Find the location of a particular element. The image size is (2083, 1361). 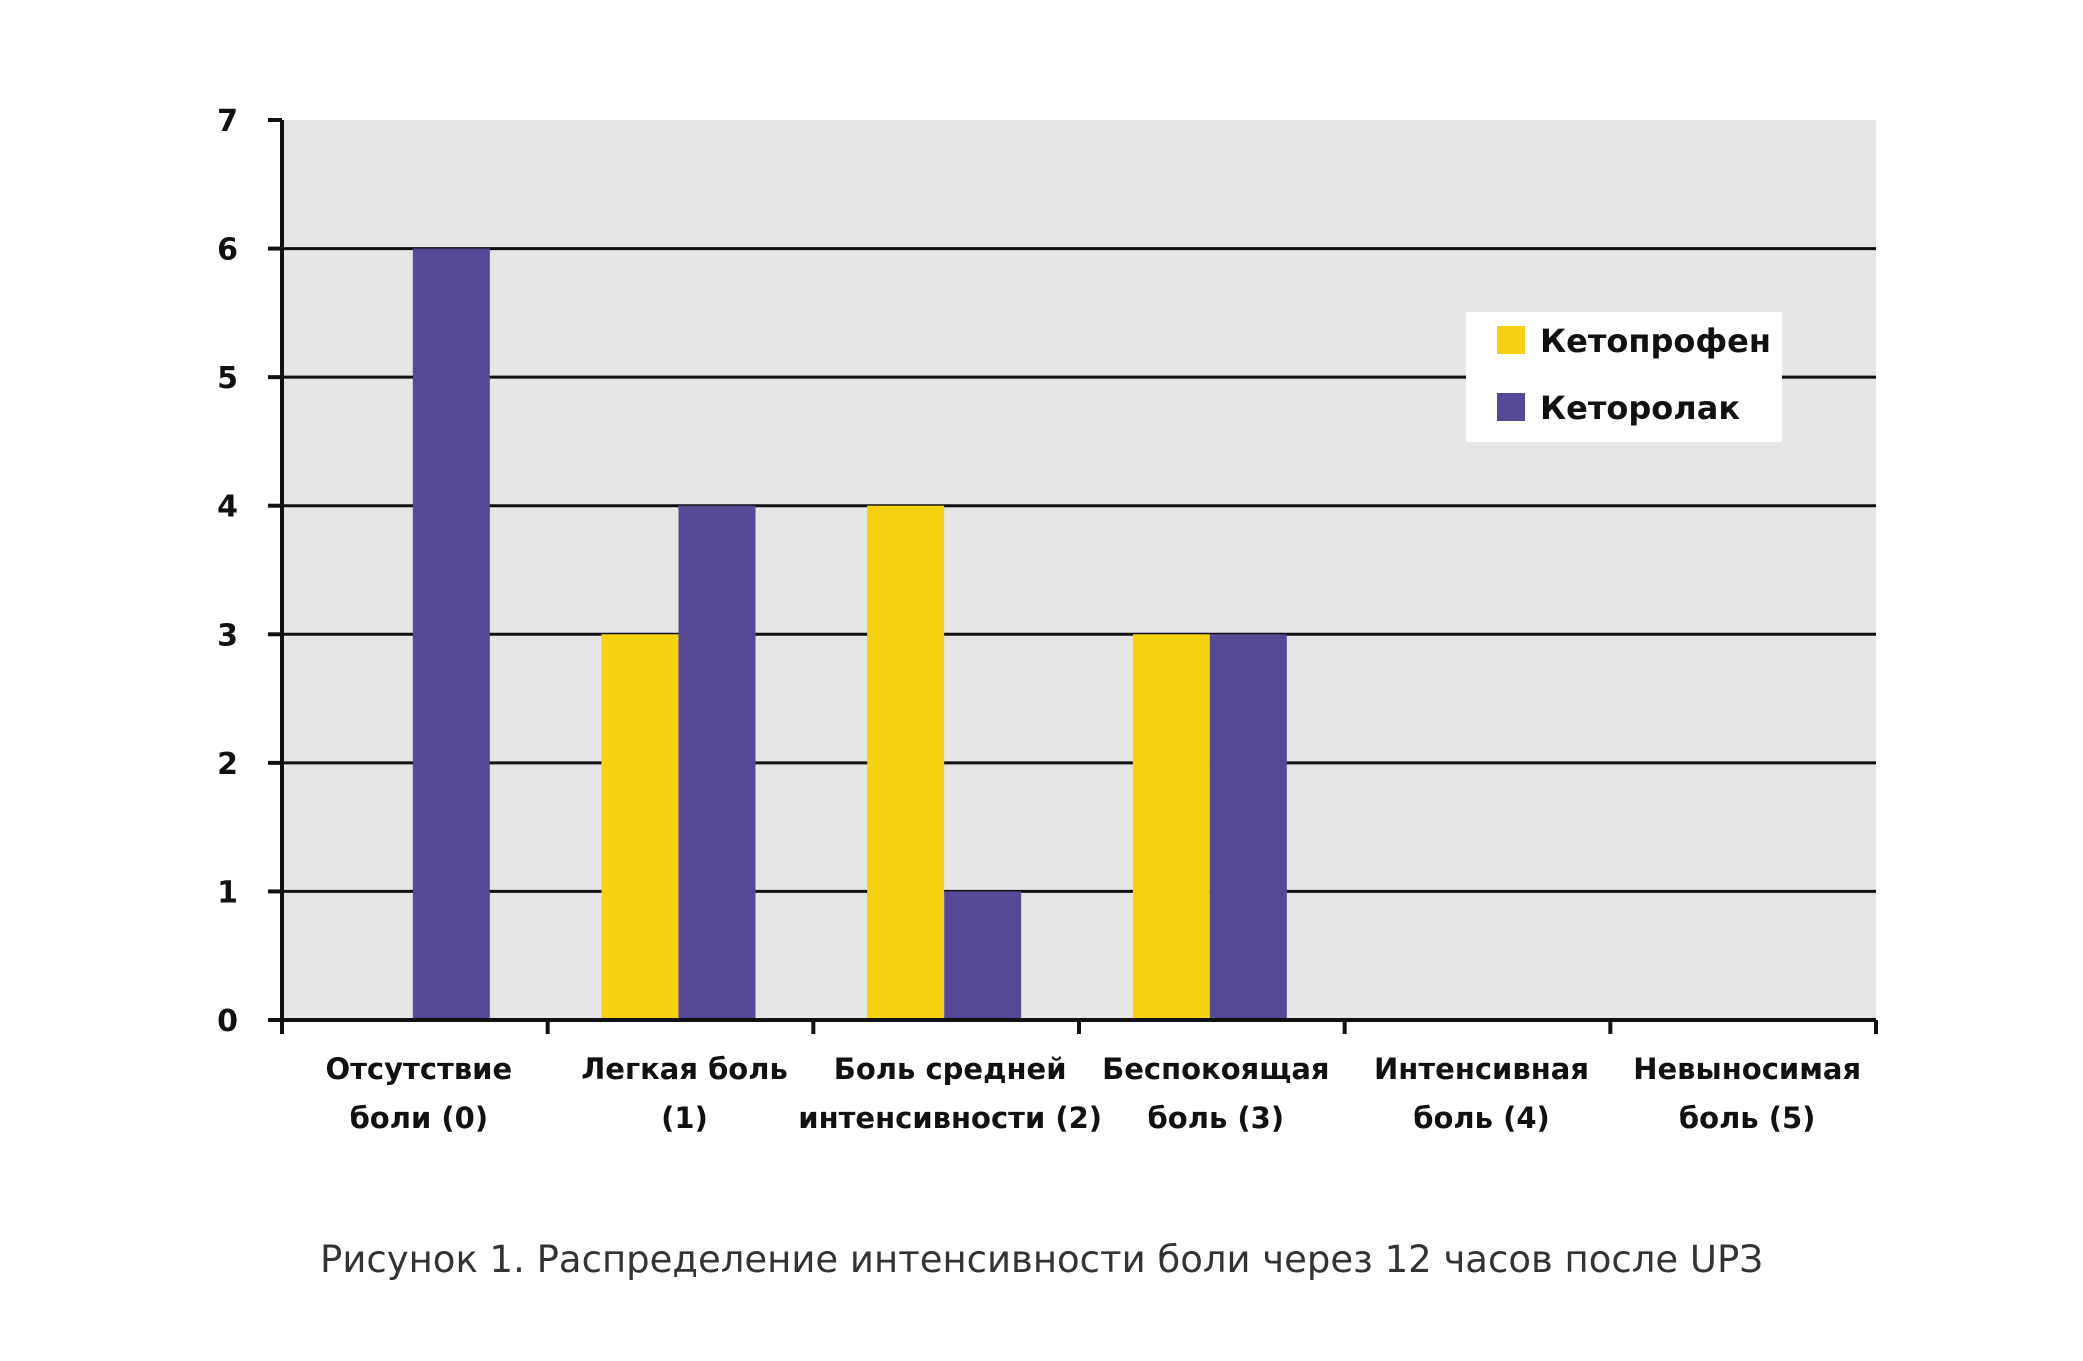

y-tick-label: 1 is located at coordinates (227, 892).